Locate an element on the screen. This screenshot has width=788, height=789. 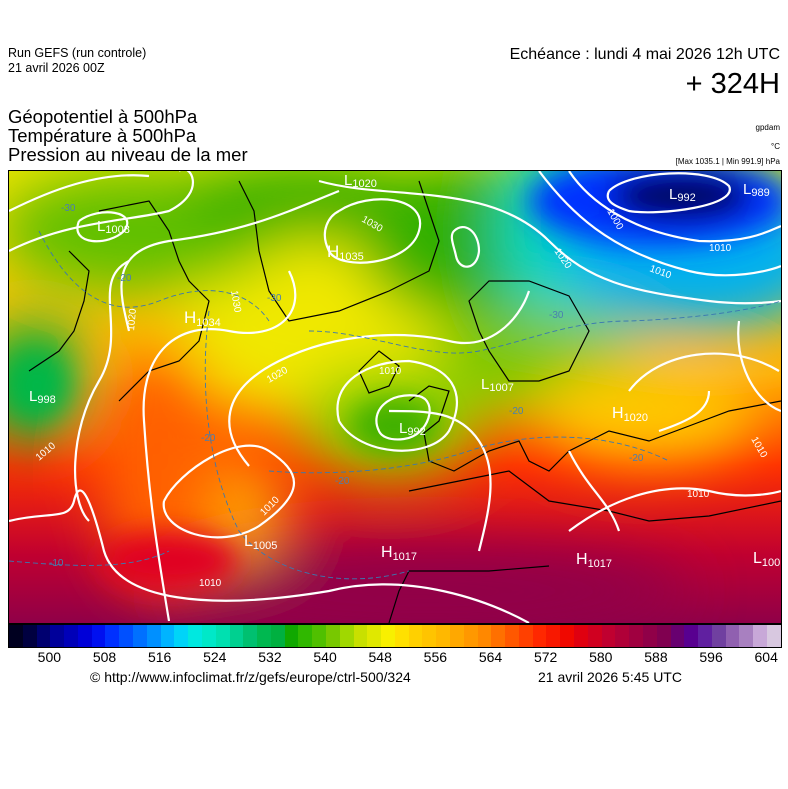
isobar-label: 1030 is located at coordinates (235, 302).